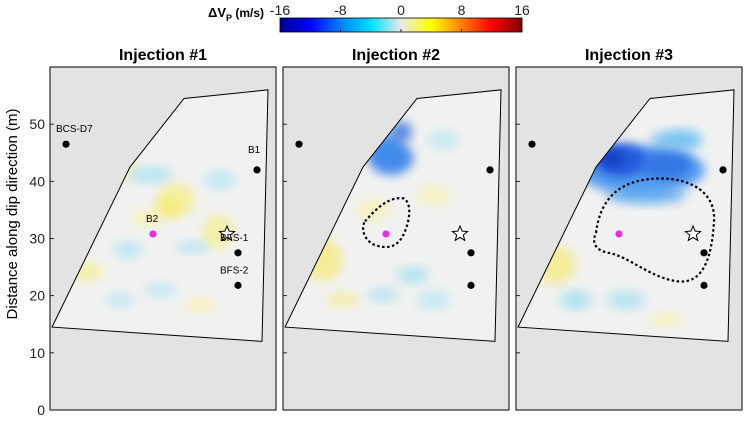 The height and width of the screenshot is (421, 744). Describe the element at coordinates (37, 124) in the screenshot. I see `y-tick-label: 50` at that location.